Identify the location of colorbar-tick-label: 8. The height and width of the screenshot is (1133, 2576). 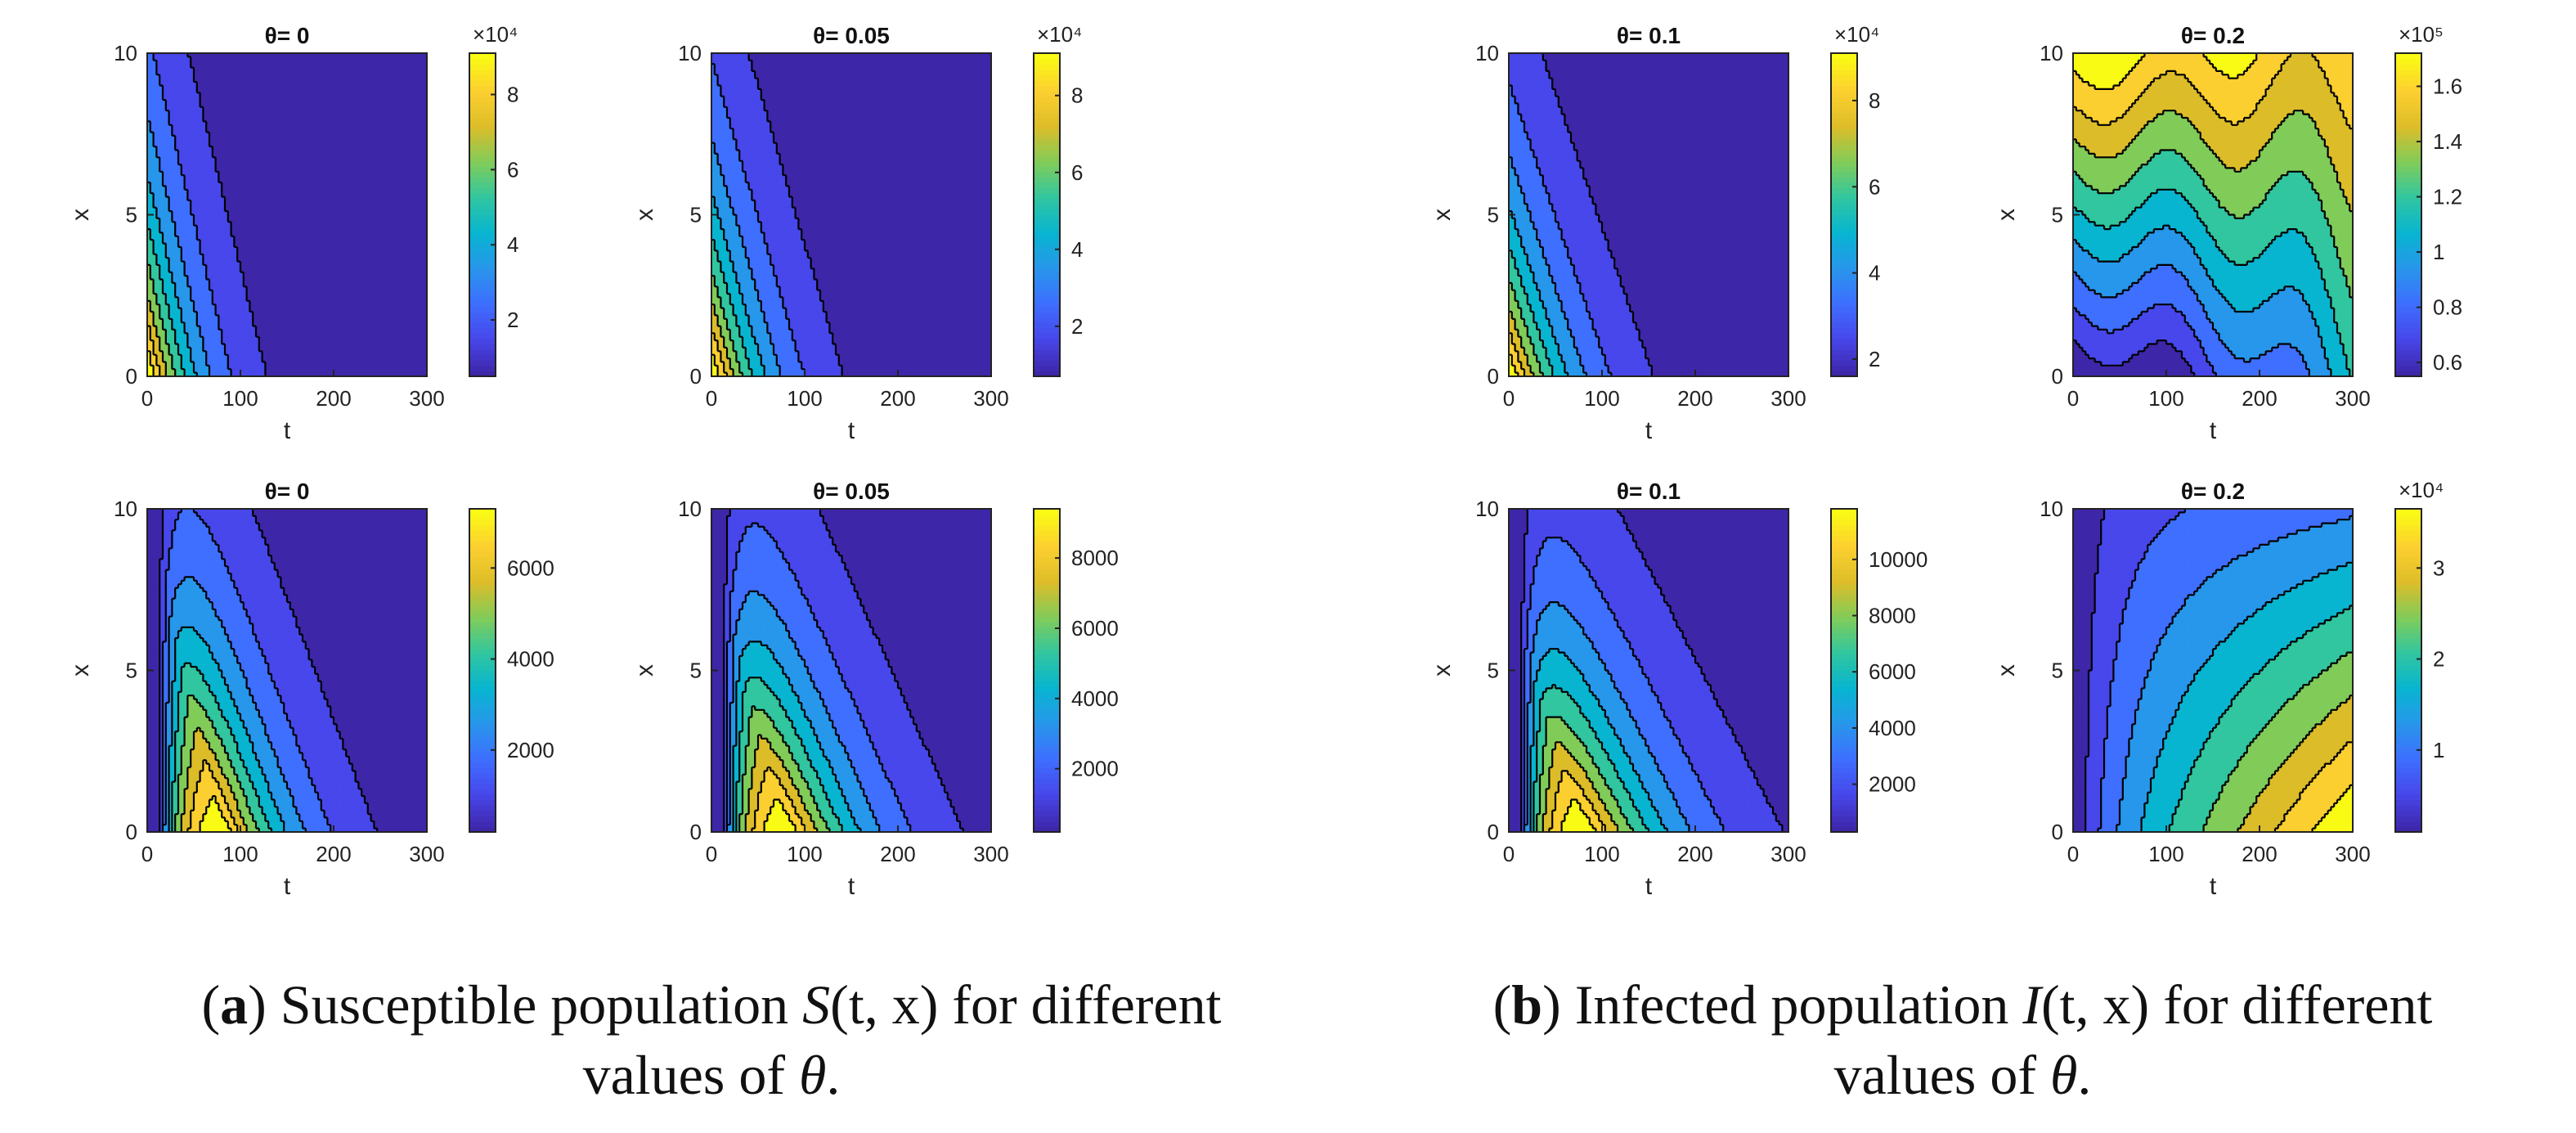
(1077, 95).